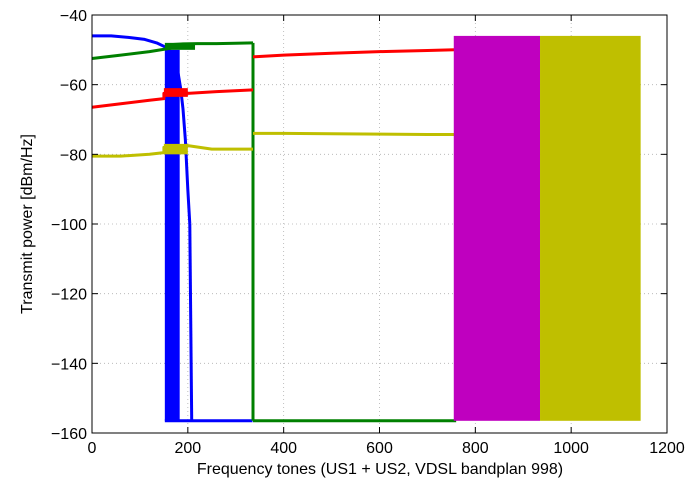  Describe the element at coordinates (73, 155) in the screenshot. I see `y-tick-label: −80` at that location.